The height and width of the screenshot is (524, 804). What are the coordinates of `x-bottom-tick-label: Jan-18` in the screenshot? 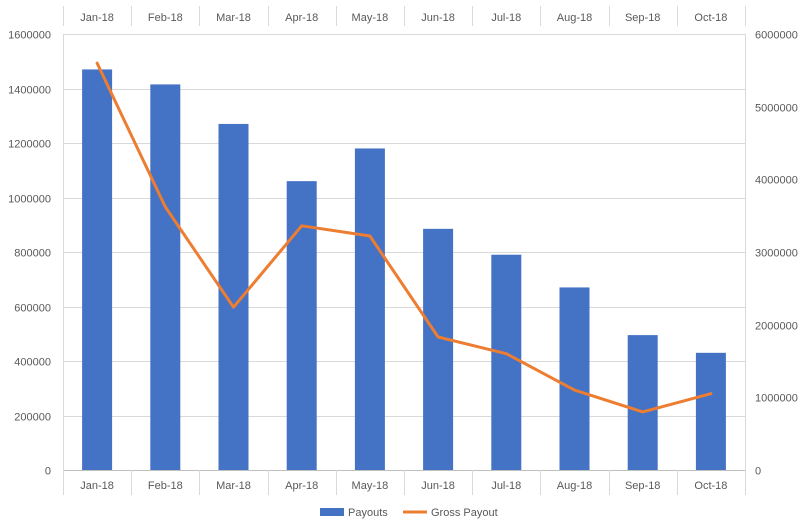 It's located at (97, 486).